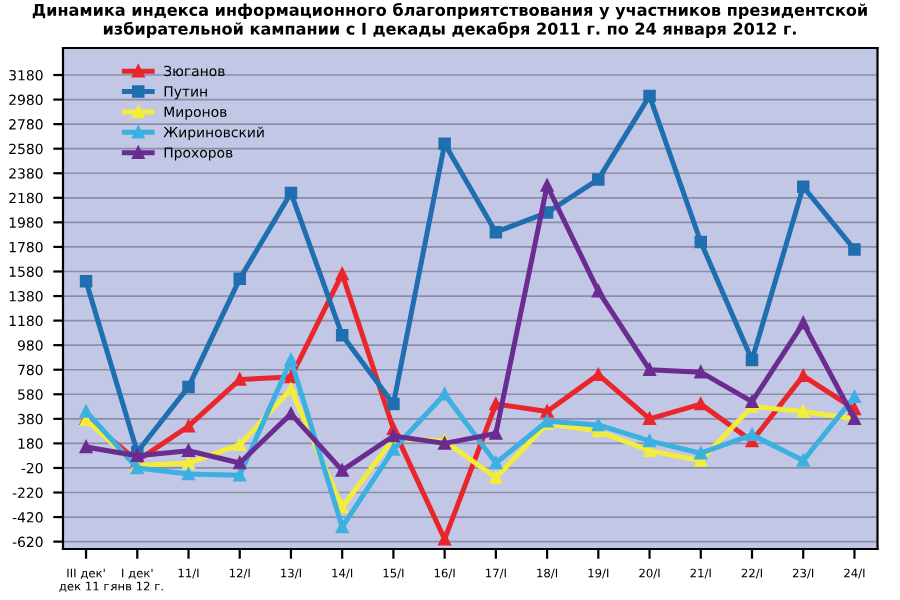 The width and height of the screenshot is (900, 600). I want to click on chart-title: Динамика индекса информационного благоприятствования у участников президентской избирательной кампании с I декады декабря 2011 г. по 24 января 2012 г., so click(449, 20).